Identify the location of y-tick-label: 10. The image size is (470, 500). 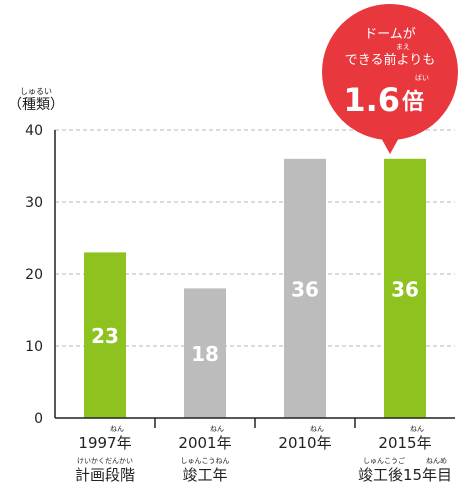
(34, 347).